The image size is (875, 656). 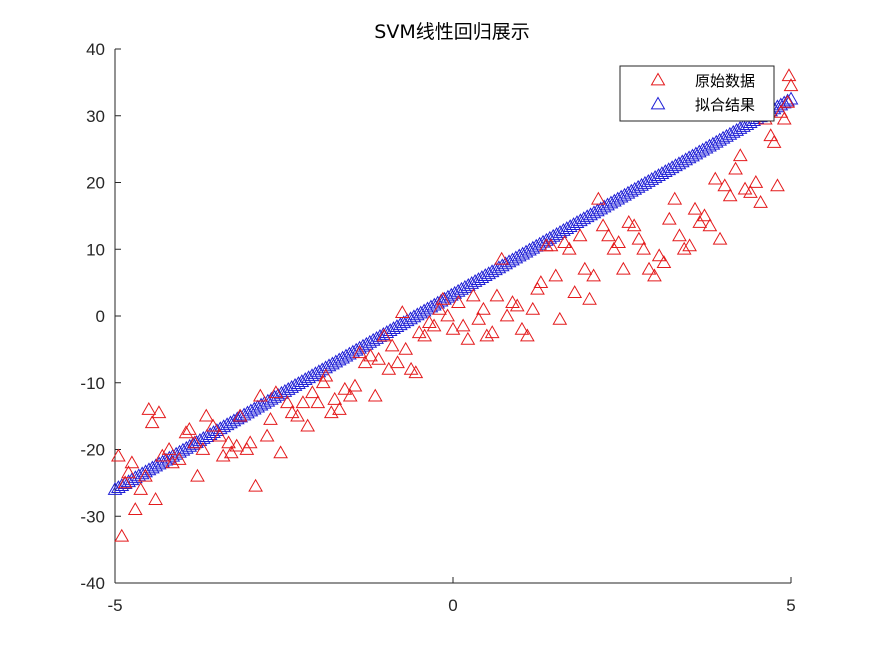 I want to click on chart-title: SVM线性回归展示, so click(x=451, y=32).